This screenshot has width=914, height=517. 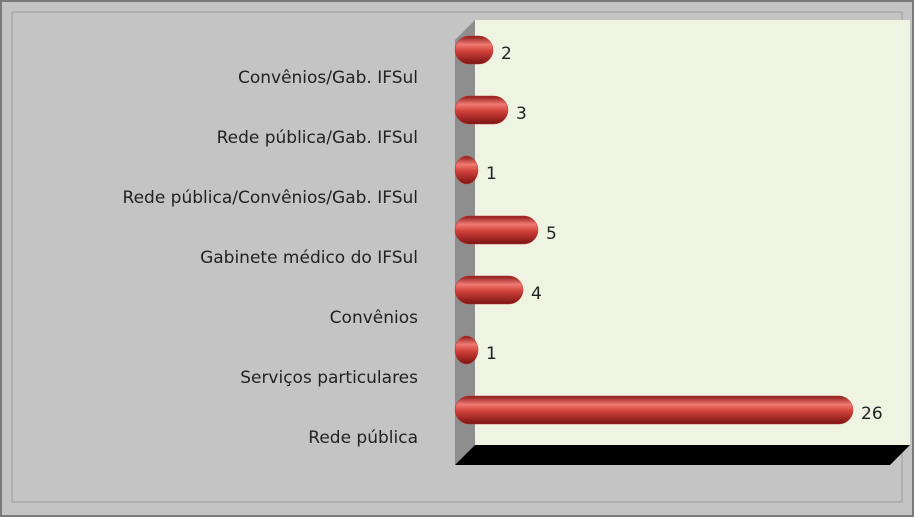 What do you see at coordinates (309, 258) in the screenshot?
I see `y-tick-label: Gabinete médico do IFSul` at bounding box center [309, 258].